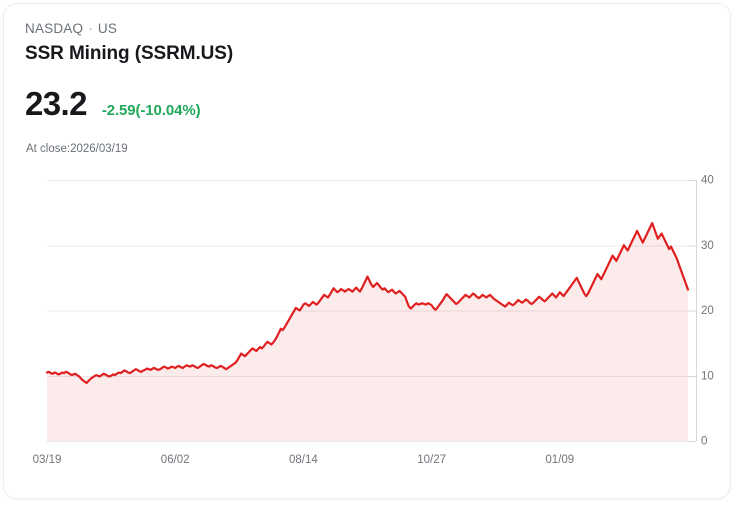  Describe the element at coordinates (77, 149) in the screenshot. I see `as-of-label: At close:2026/03/19` at that location.